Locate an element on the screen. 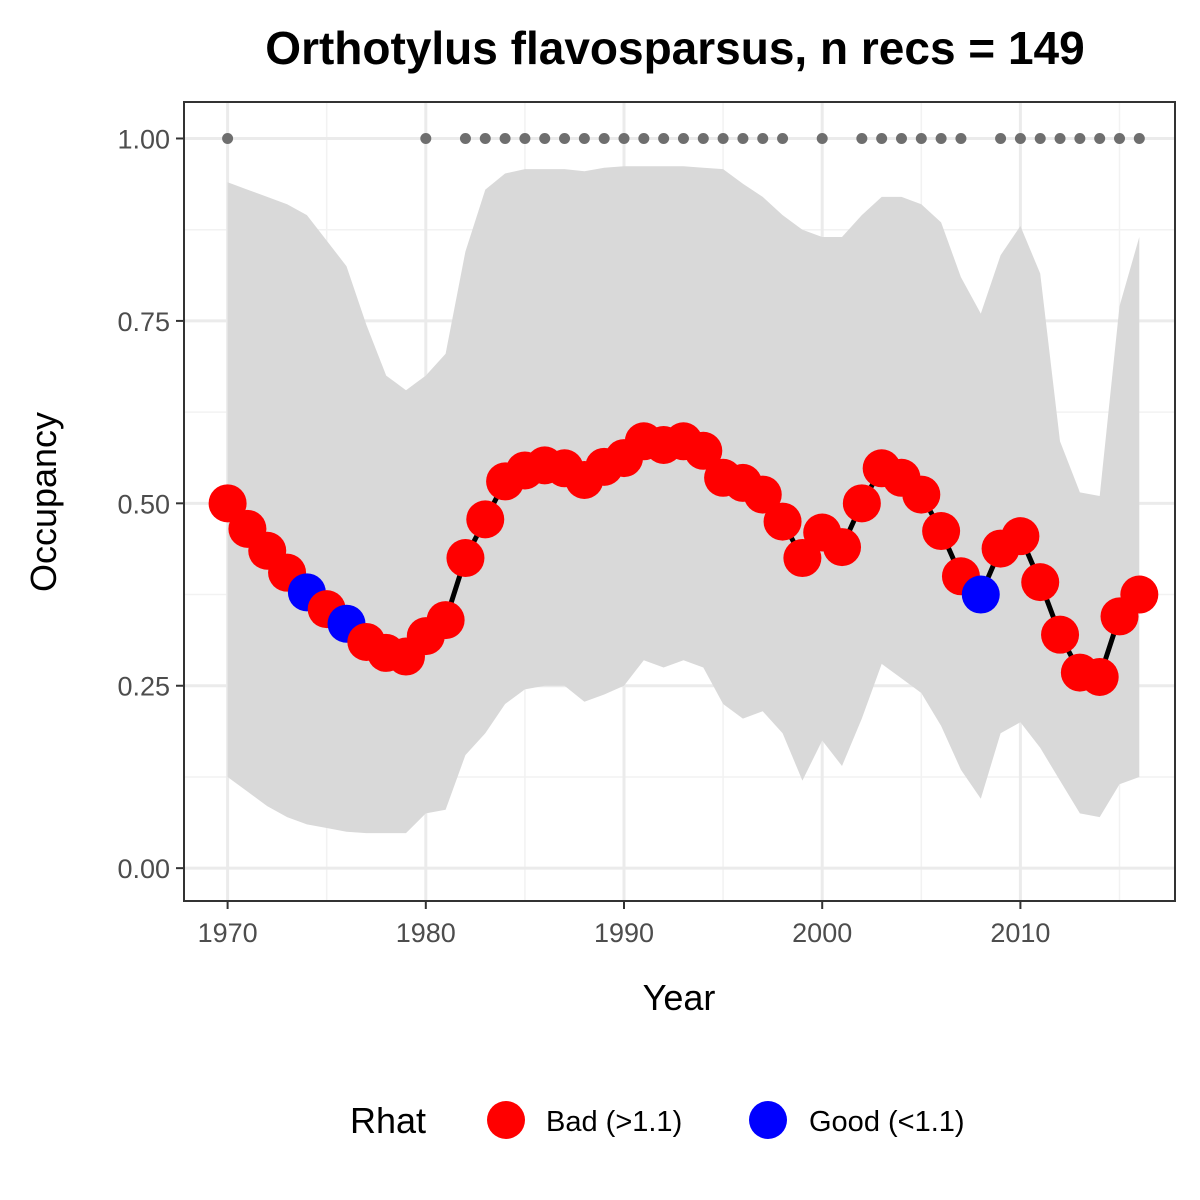  legend-key-good is located at coordinates (768, 1120).